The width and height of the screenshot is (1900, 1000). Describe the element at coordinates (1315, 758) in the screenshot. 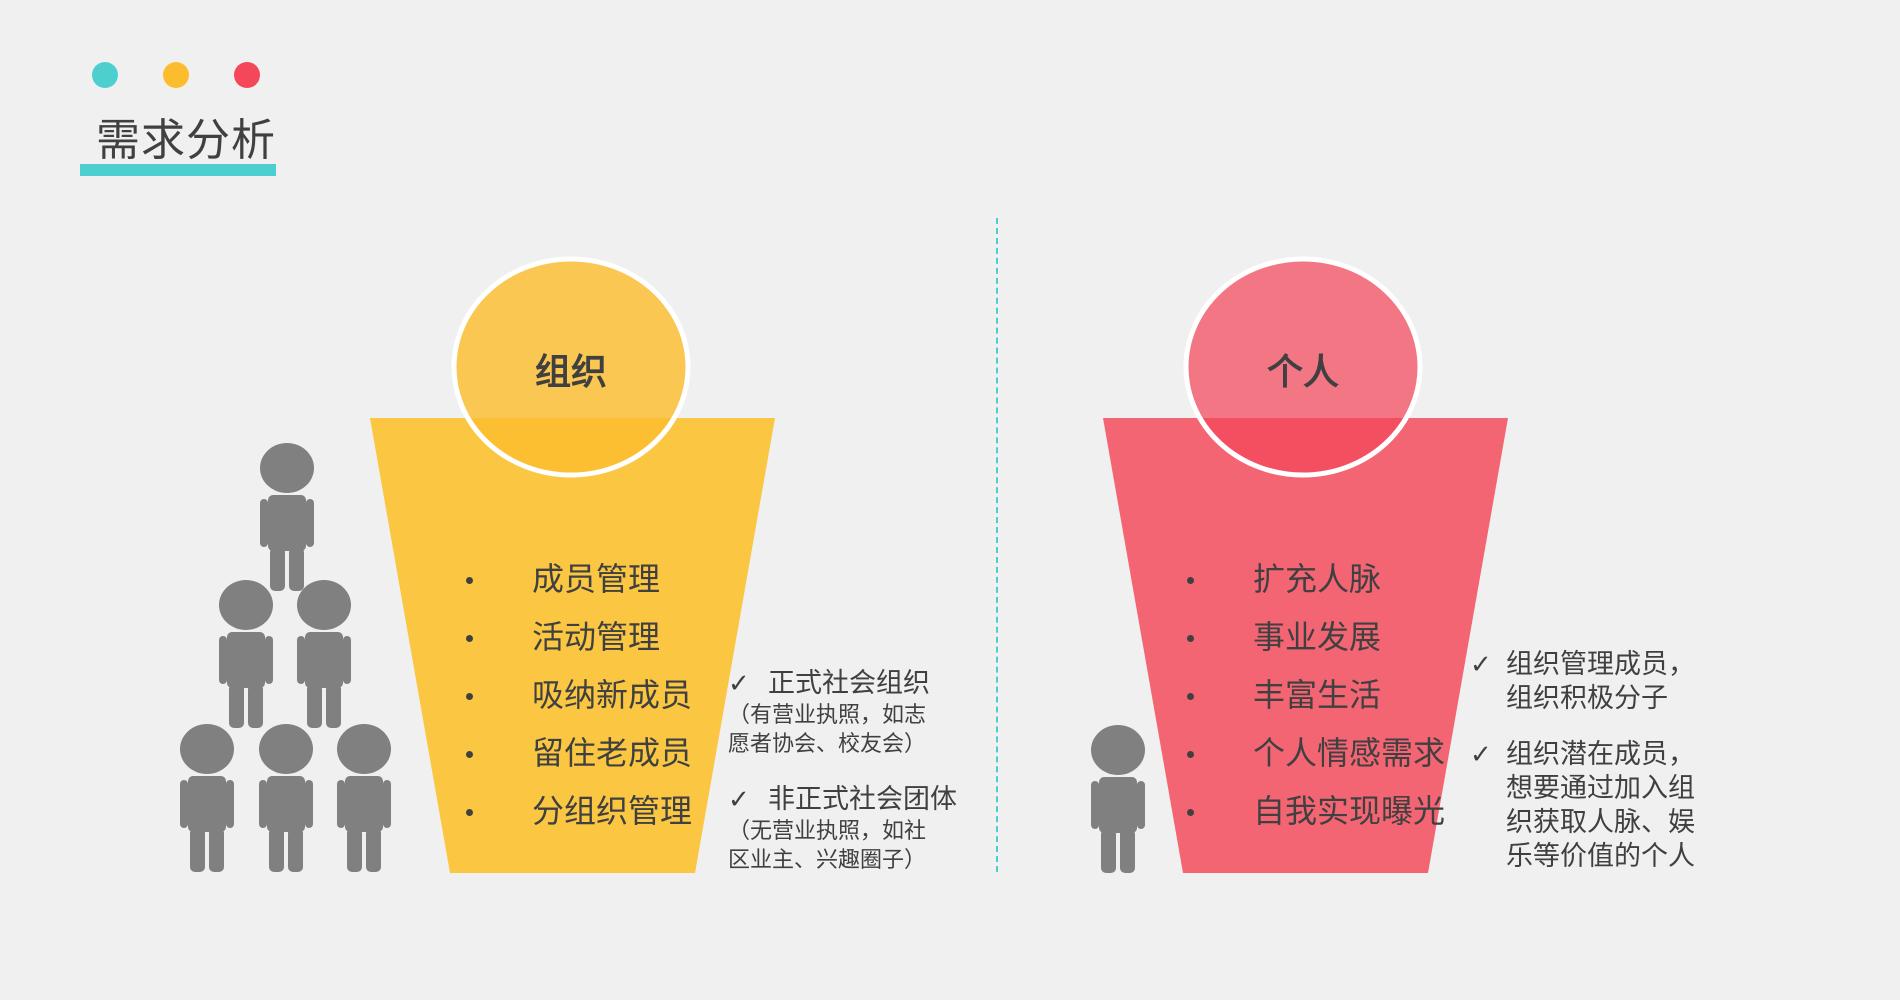

I see `list-item: 个人情感需求` at that location.